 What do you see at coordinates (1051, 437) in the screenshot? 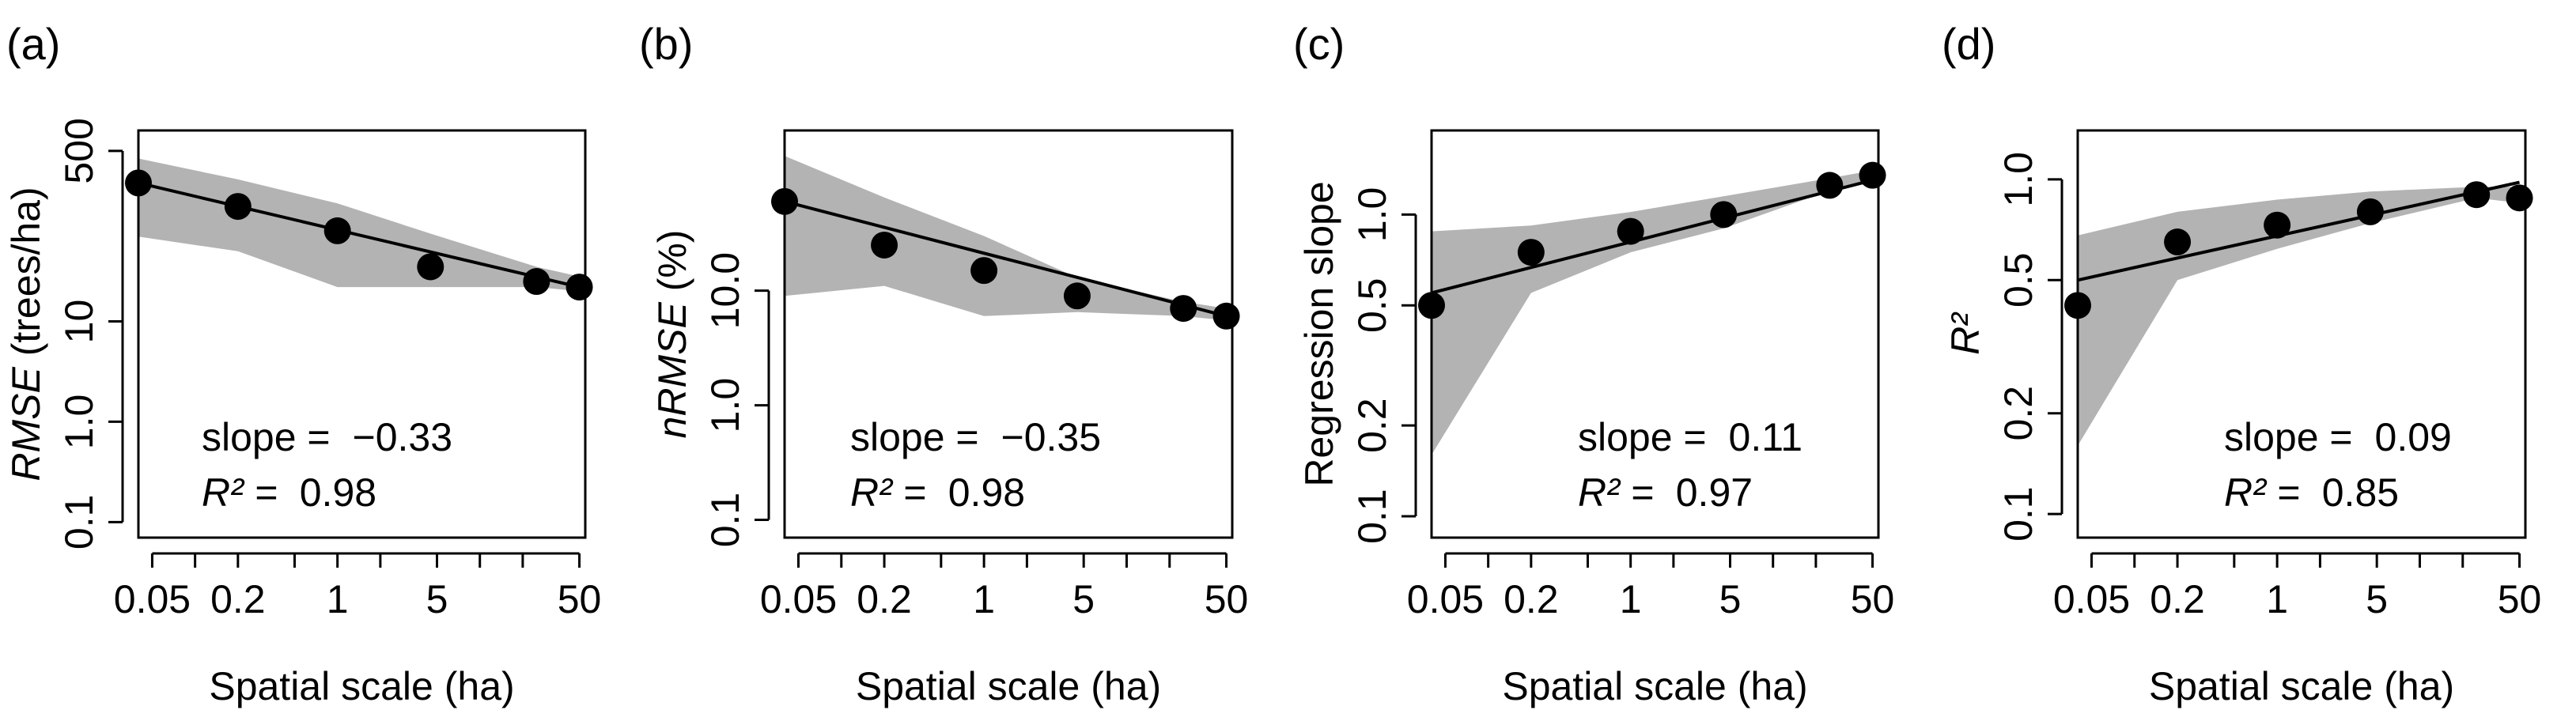
I see `slope-value: −0.35` at bounding box center [1051, 437].